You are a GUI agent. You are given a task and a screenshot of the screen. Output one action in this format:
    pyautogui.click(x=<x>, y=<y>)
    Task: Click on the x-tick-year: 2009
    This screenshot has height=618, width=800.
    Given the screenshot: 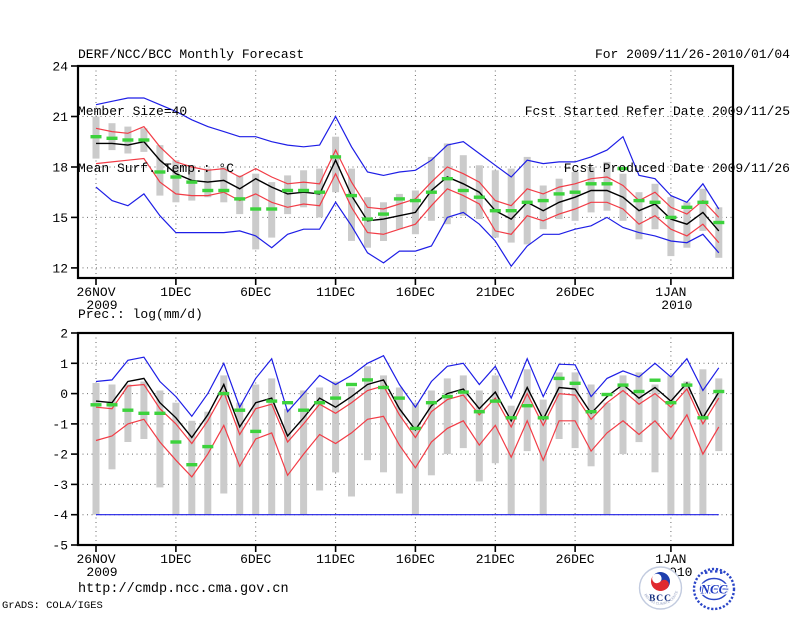 What is the action you would take?
    pyautogui.click(x=101, y=572)
    